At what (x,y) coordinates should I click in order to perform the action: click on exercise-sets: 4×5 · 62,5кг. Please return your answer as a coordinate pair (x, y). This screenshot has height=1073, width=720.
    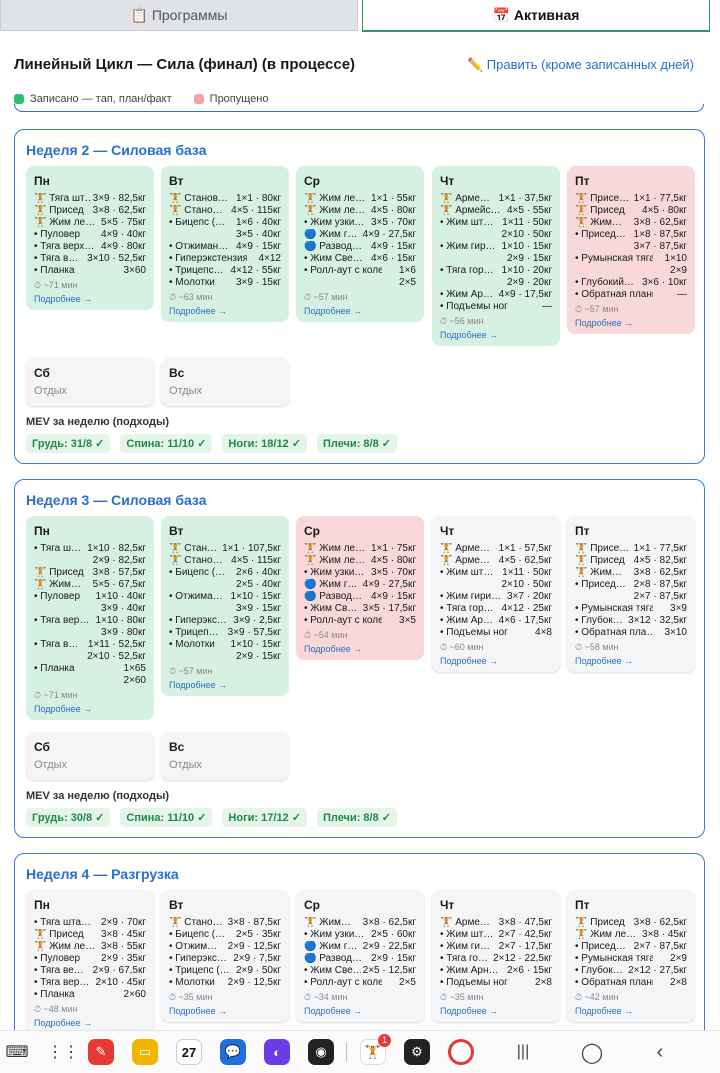
    Looking at the image, I should click on (525, 560).